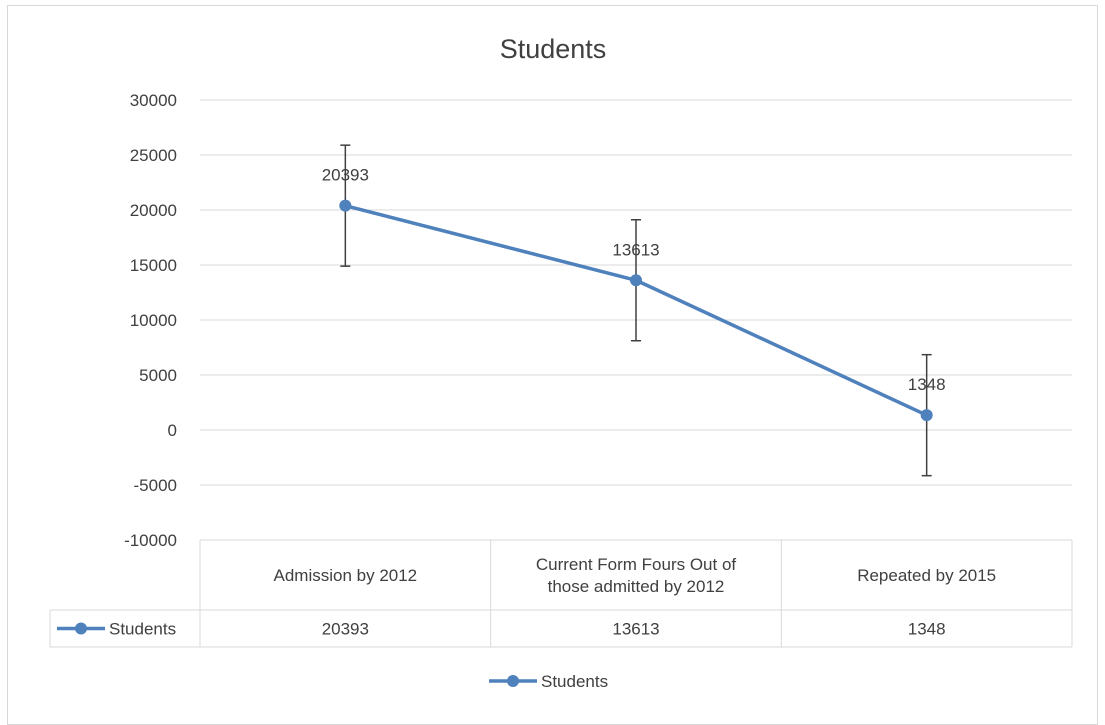 The width and height of the screenshot is (1105, 725). What do you see at coordinates (635, 629) in the screenshot?
I see `table-value: 13613` at bounding box center [635, 629].